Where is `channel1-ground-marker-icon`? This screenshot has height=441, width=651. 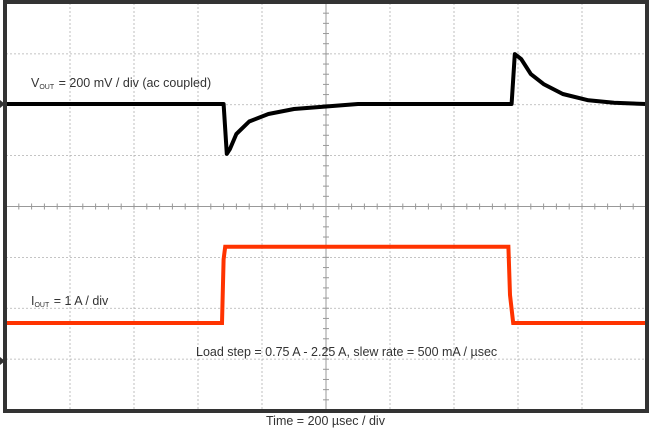
channel1-ground-marker-icon is located at coordinates (2, 104).